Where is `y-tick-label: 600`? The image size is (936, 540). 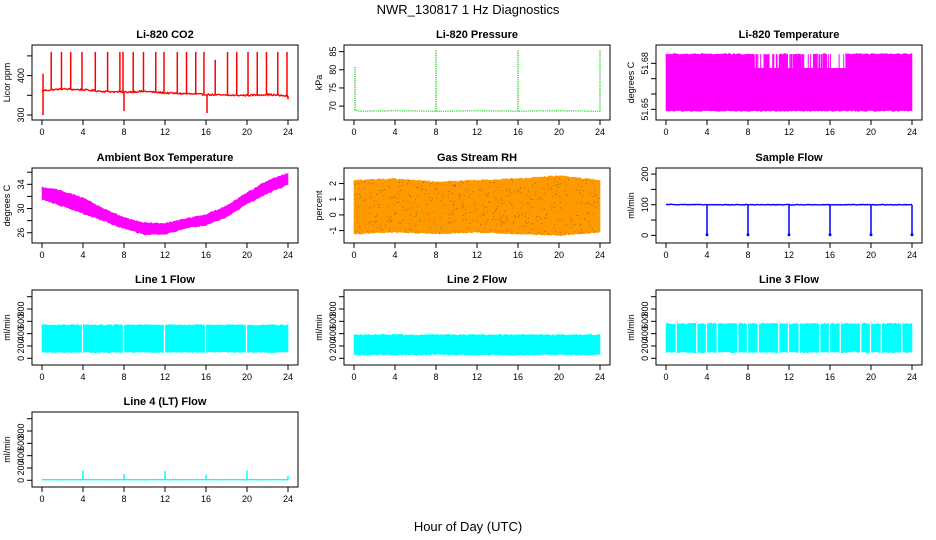
y-tick-label: 600 is located at coordinates (21, 321).